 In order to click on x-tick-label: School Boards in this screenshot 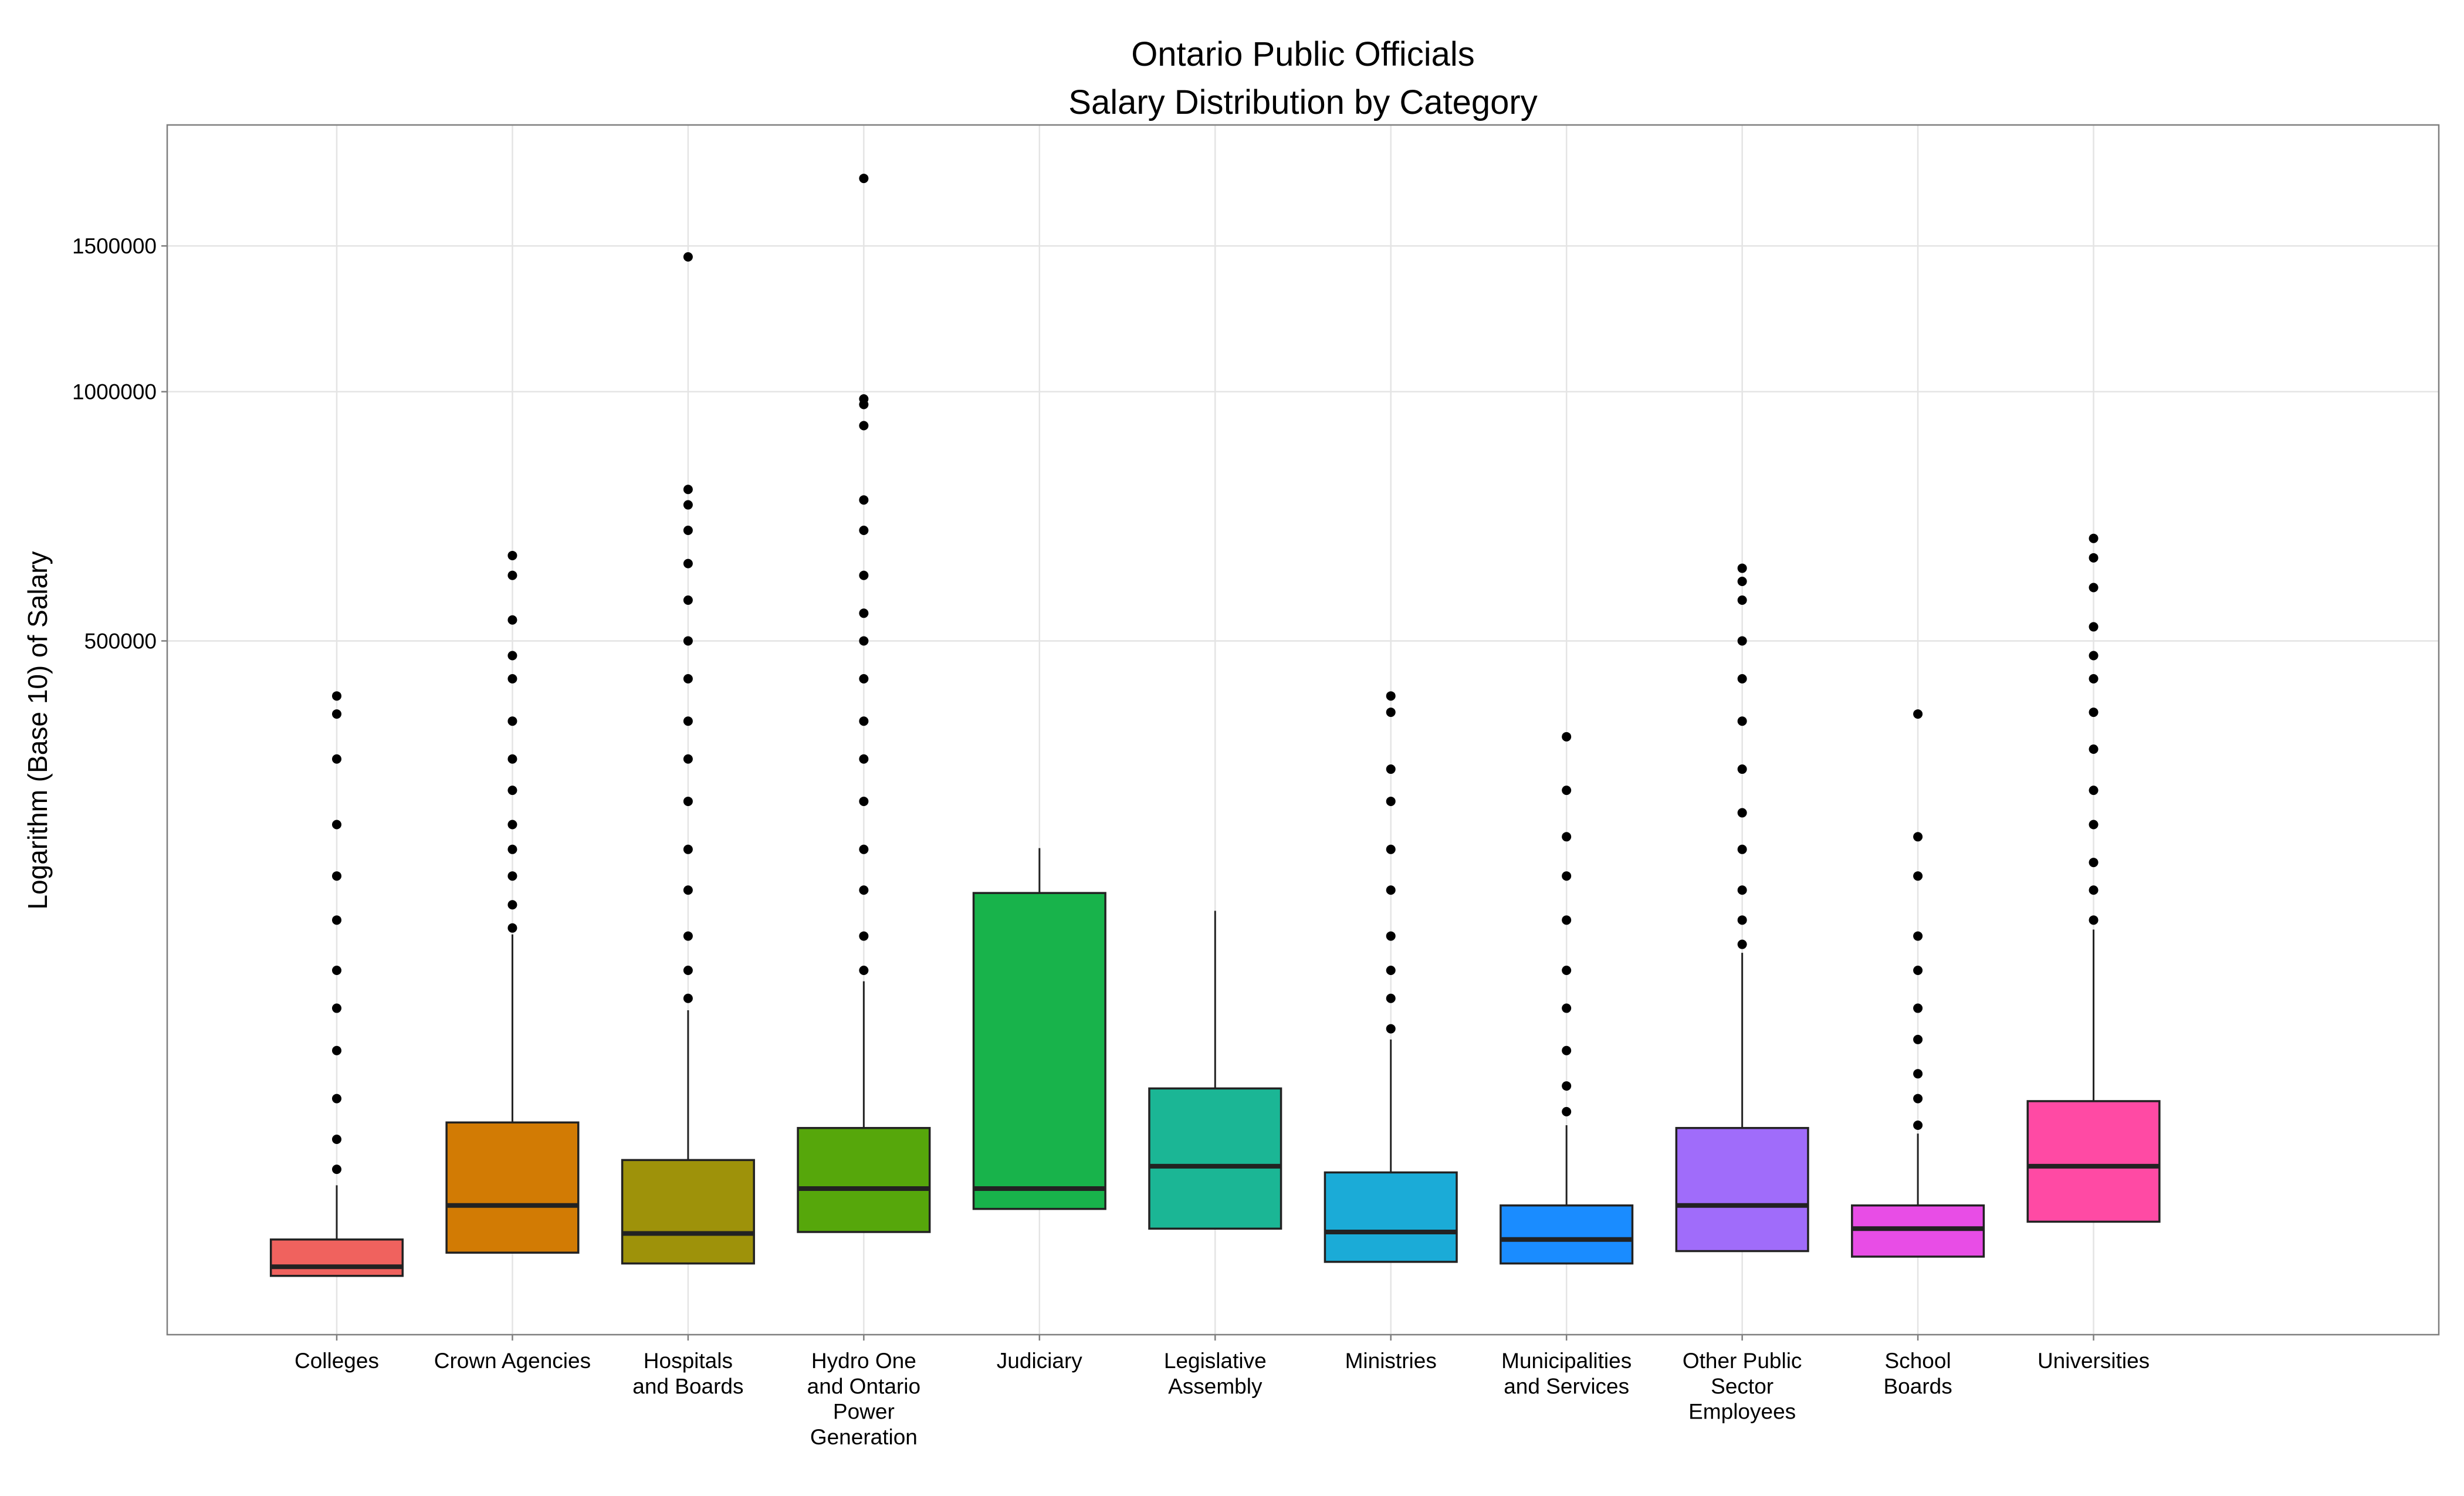, I will do `click(1917, 1373)`.